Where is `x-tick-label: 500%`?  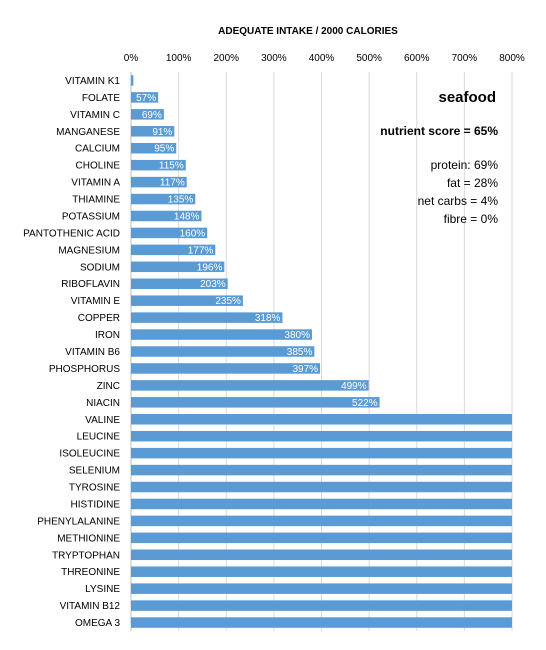 x-tick-label: 500% is located at coordinates (369, 58).